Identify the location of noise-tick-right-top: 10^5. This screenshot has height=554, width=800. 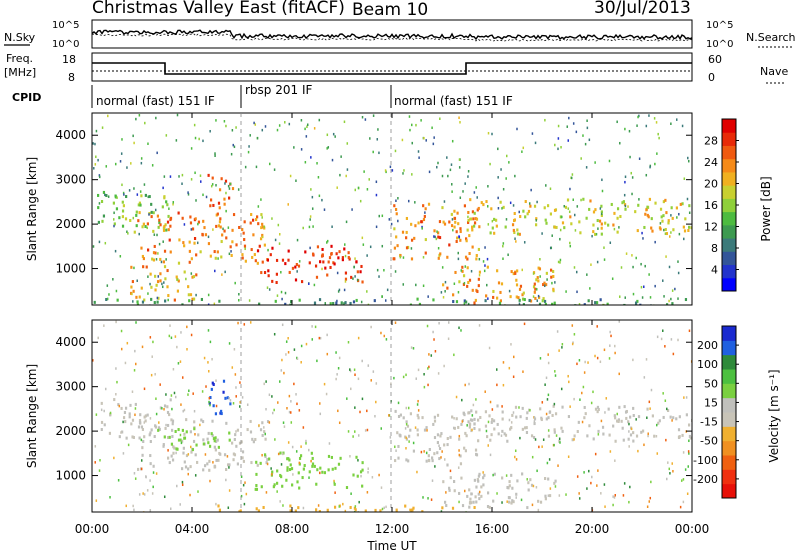
(719, 25).